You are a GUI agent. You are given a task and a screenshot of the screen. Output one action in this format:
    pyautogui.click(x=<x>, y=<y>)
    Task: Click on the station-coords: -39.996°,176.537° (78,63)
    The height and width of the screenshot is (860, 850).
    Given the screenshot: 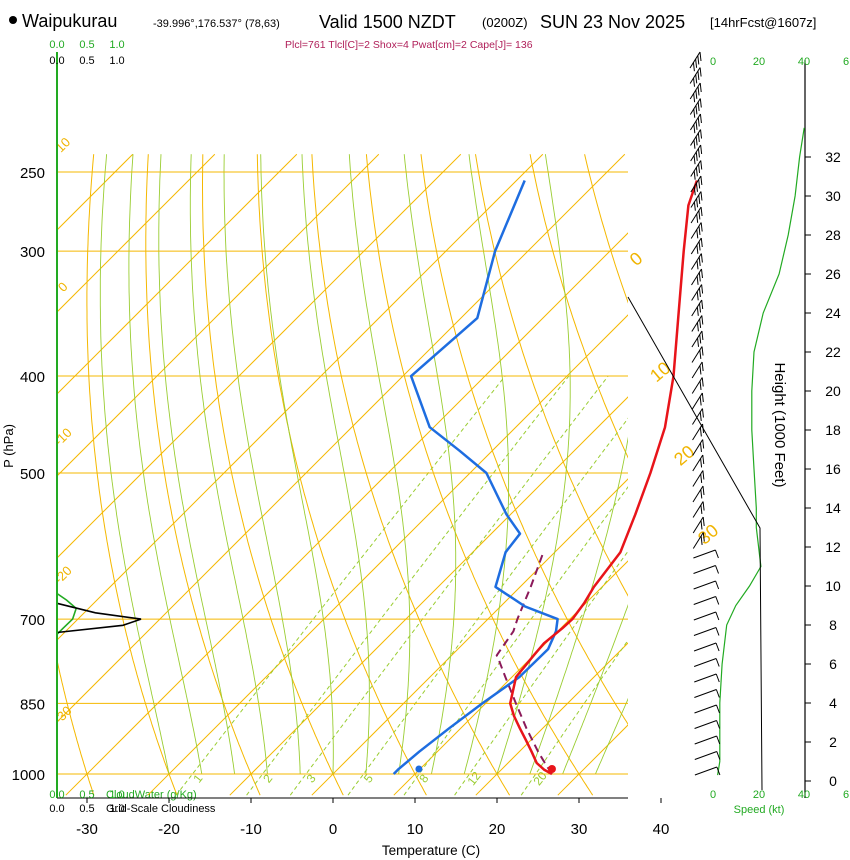 What is the action you would take?
    pyautogui.click(x=216, y=24)
    